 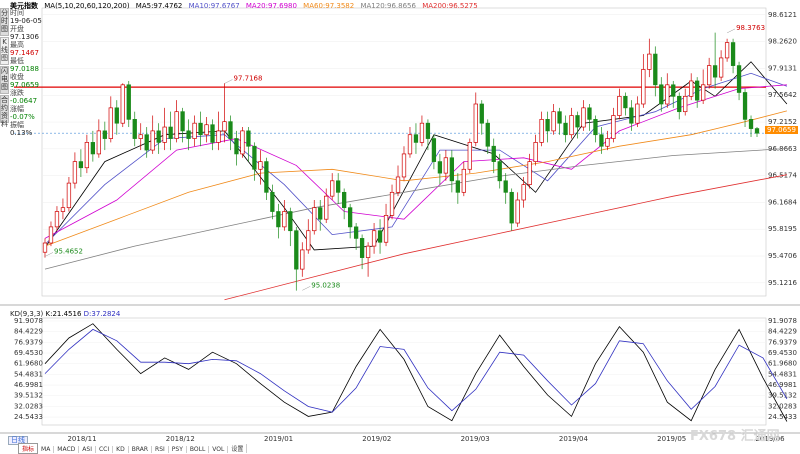 What do you see at coordinates (46, 449) in the screenshot?
I see `tab-ma: MA` at bounding box center [46, 449].